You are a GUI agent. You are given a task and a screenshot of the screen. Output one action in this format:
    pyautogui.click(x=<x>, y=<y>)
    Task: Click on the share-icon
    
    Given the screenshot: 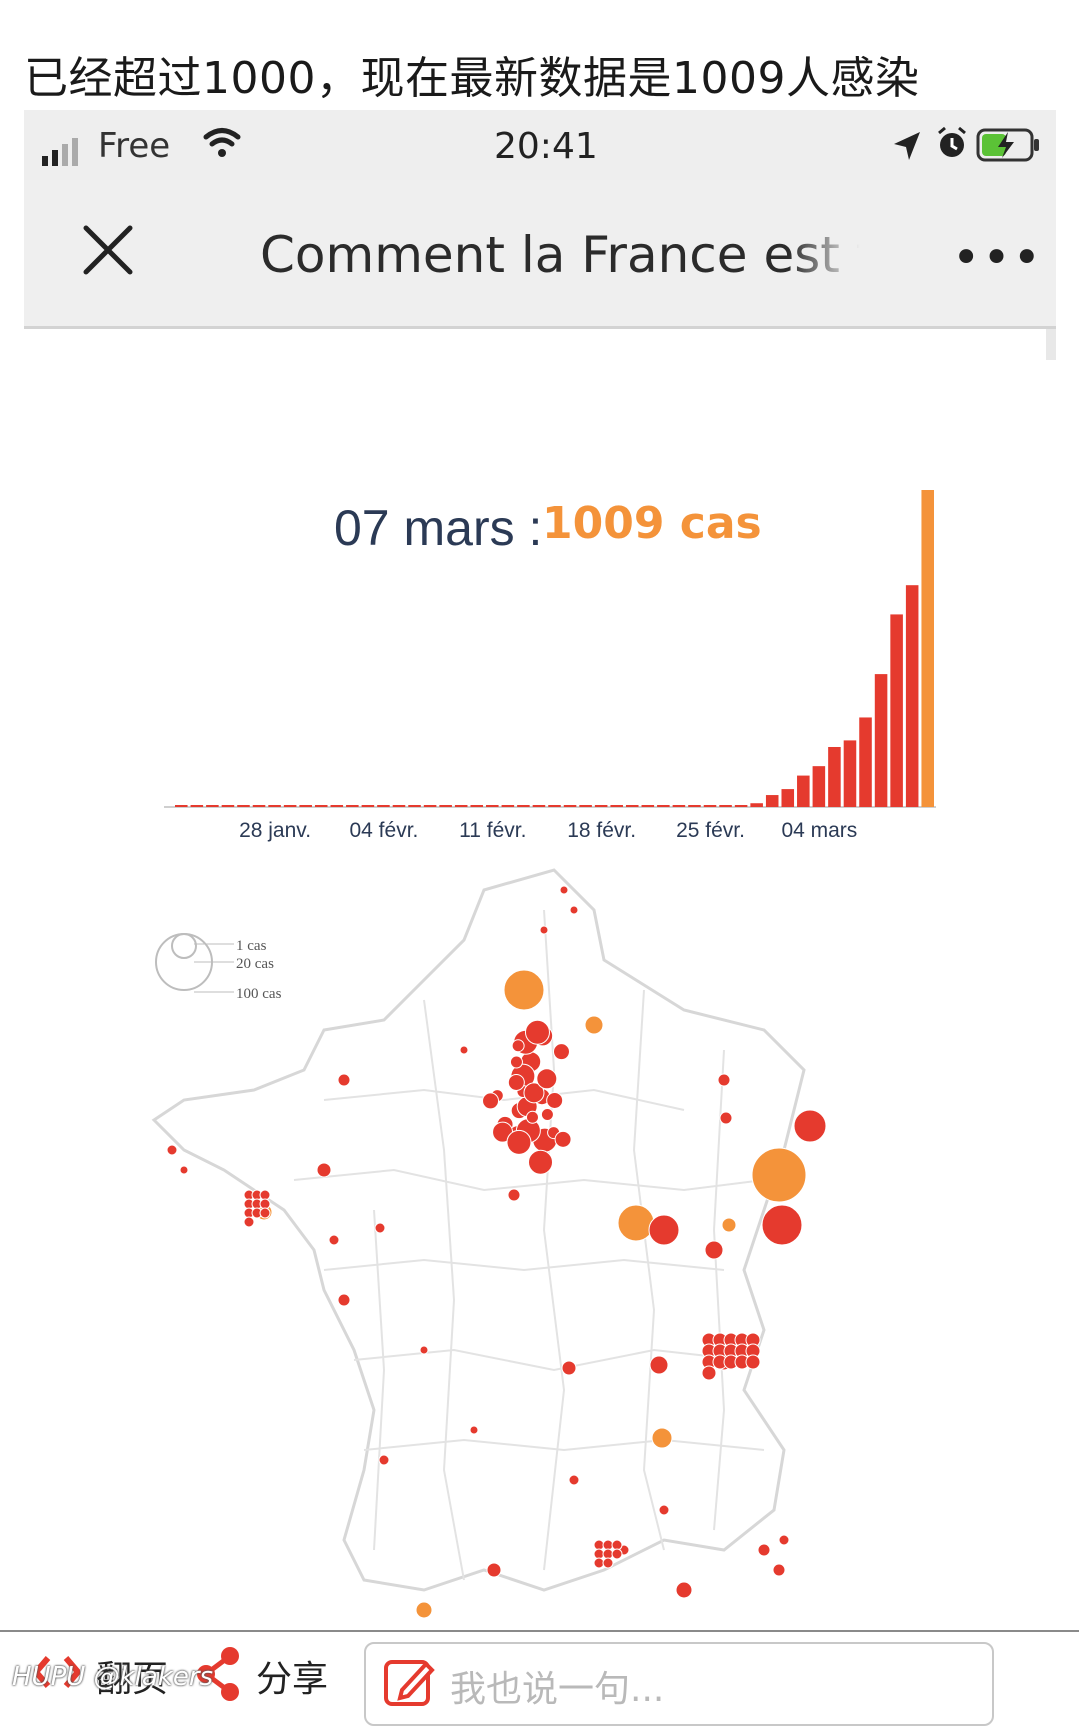 What is the action you would take?
    pyautogui.click(x=219, y=1674)
    